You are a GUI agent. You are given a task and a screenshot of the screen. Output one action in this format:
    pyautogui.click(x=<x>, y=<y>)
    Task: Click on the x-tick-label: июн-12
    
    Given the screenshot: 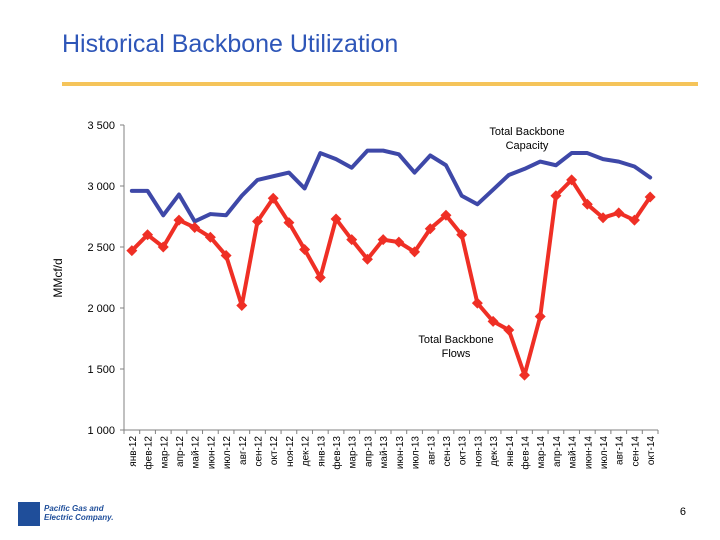 What is the action you would take?
    pyautogui.click(x=211, y=453)
    